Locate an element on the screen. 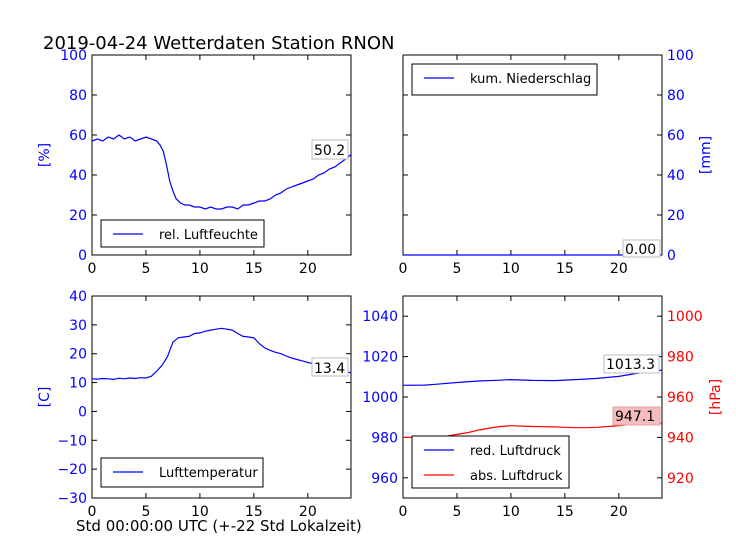 The height and width of the screenshot is (552, 736). y-tick-label-right: 980 is located at coordinates (680, 358).